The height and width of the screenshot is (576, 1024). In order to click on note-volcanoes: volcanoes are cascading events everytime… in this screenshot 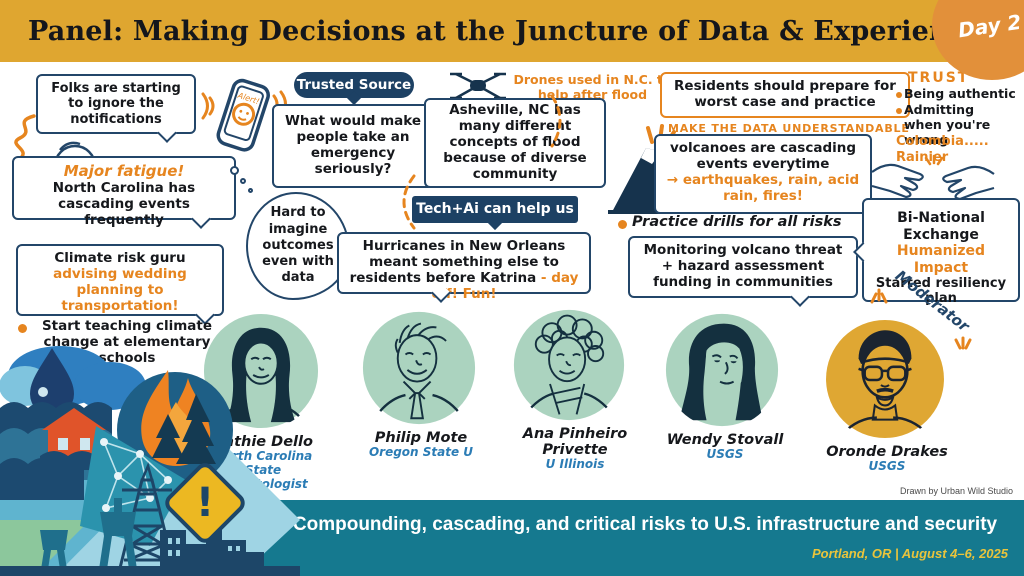, I will do `click(763, 174)`.